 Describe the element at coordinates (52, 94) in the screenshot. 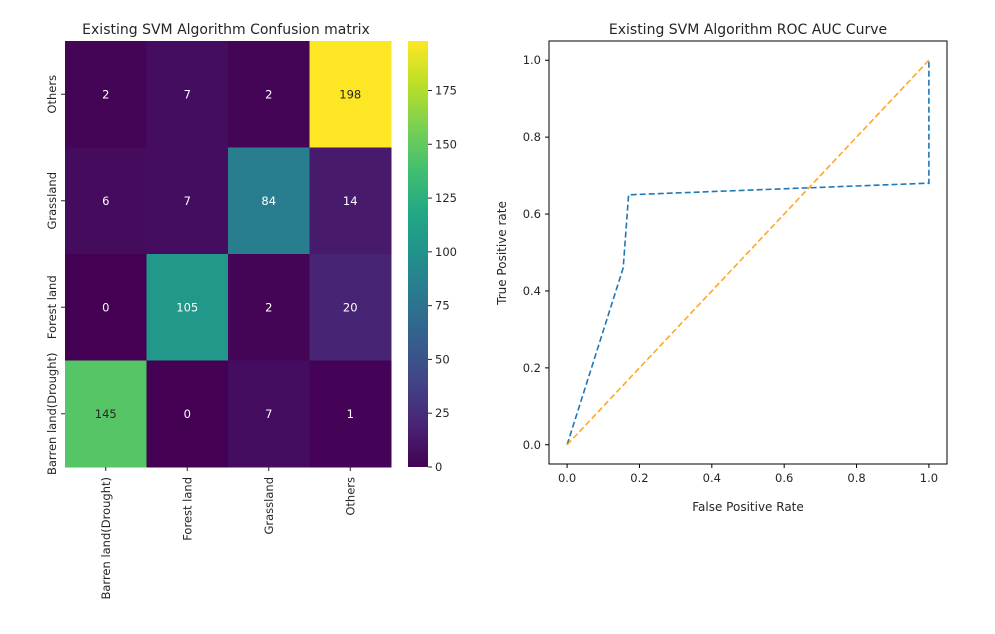

I see `heatmap-y-tick-label: Others` at that location.